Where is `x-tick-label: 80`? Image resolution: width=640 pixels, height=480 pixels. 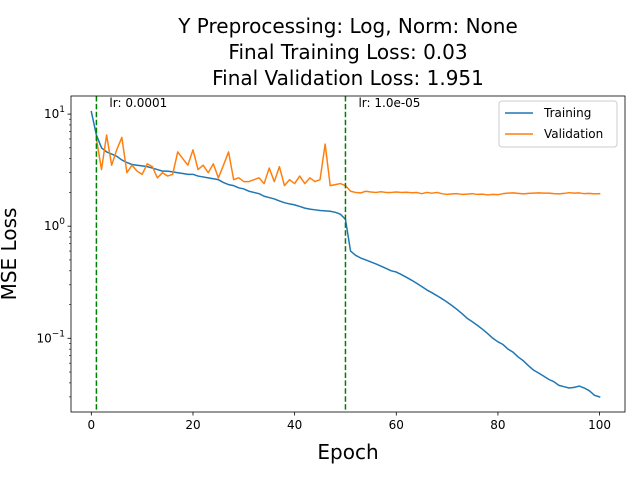 x-tick-label: 80 is located at coordinates (497, 425).